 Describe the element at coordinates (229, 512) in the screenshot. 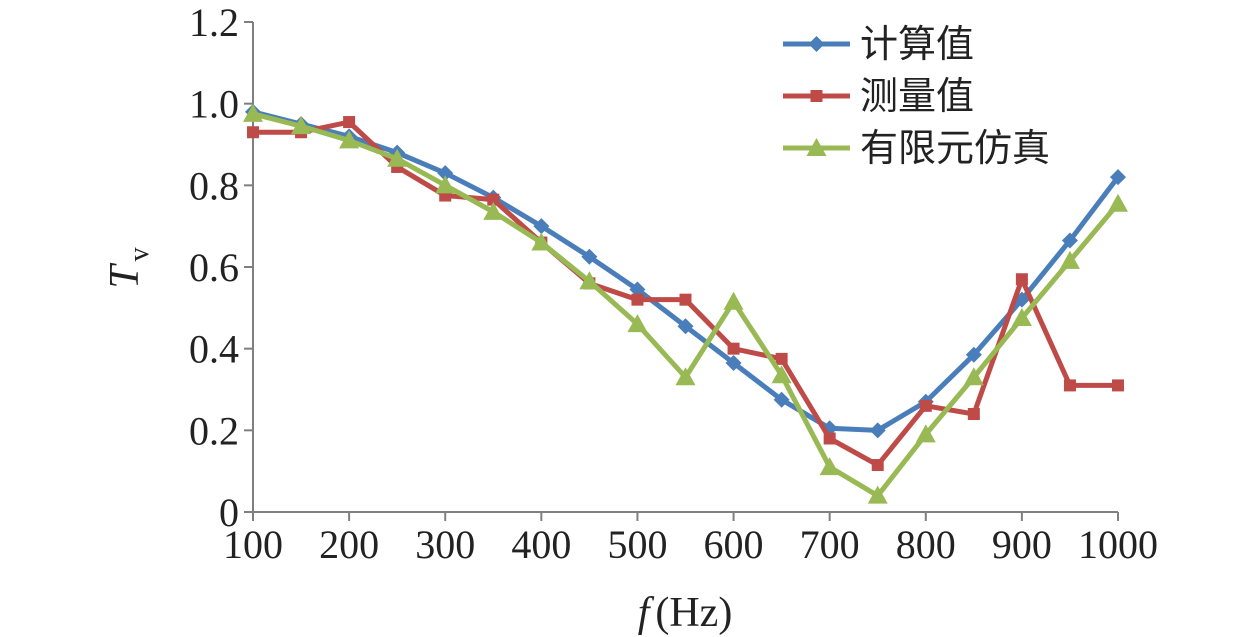

I see `y-tick-label: 0` at that location.